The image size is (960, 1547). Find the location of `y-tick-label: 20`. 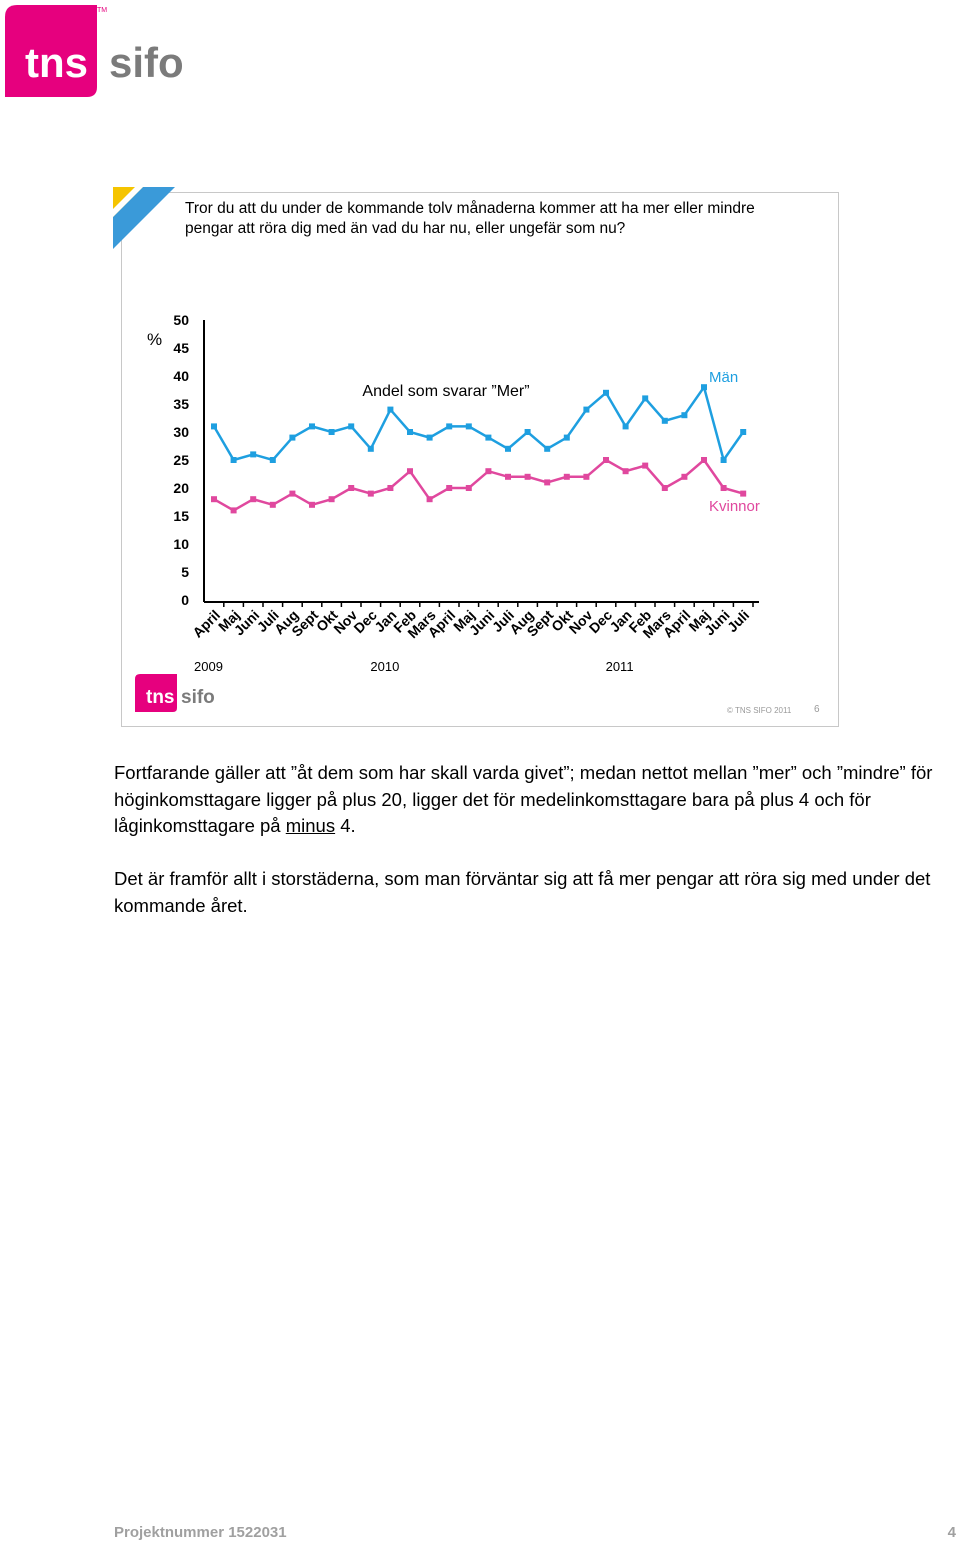

y-tick-label: 20 is located at coordinates (181, 488).